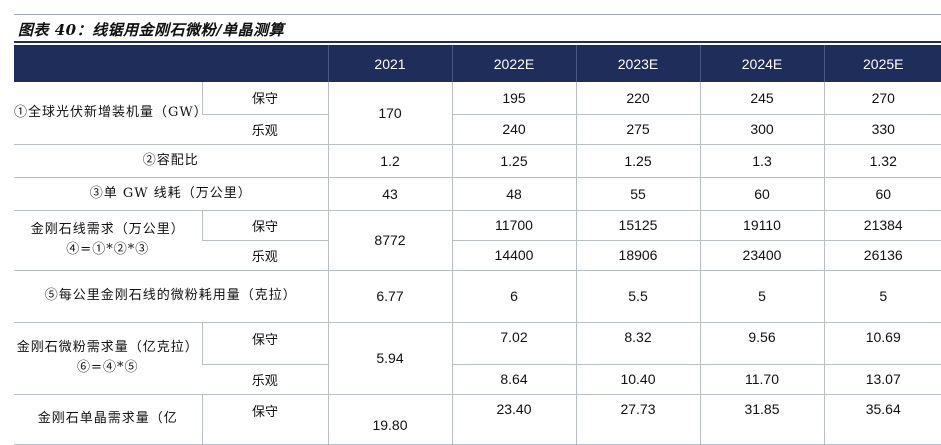  What do you see at coordinates (882, 255) in the screenshot?
I see `value-cell: 26136` at bounding box center [882, 255].